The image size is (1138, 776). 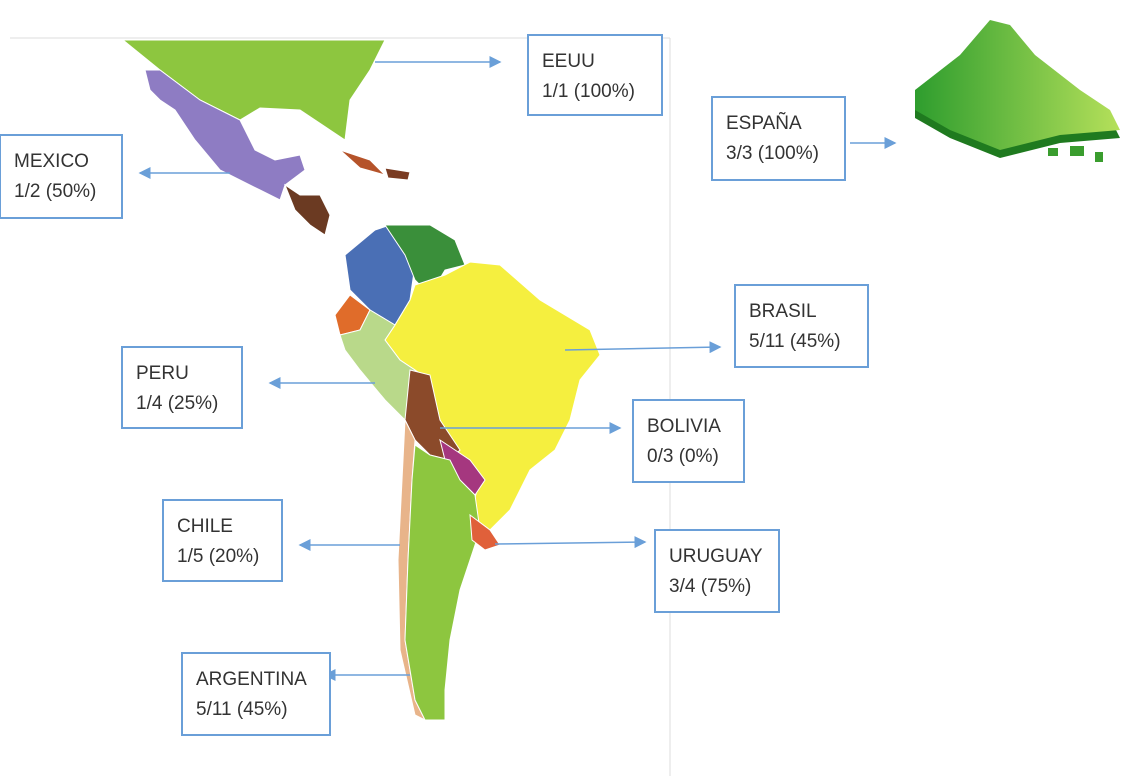 I want to click on country-name: BOLIVIA, so click(x=684, y=426).